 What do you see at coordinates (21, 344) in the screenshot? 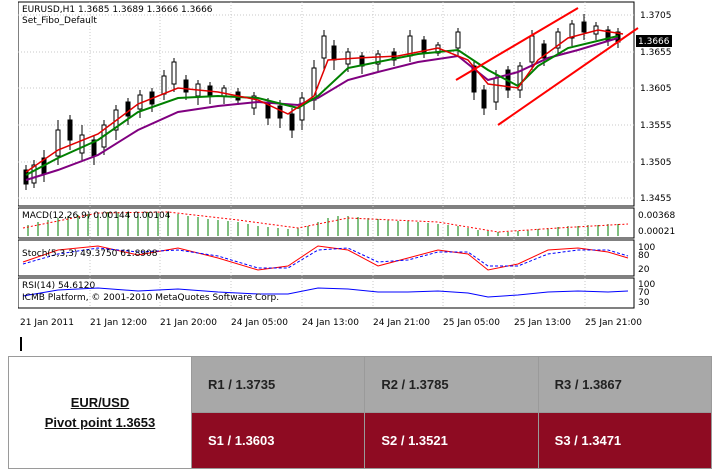
I see `text-cursor` at bounding box center [21, 344].